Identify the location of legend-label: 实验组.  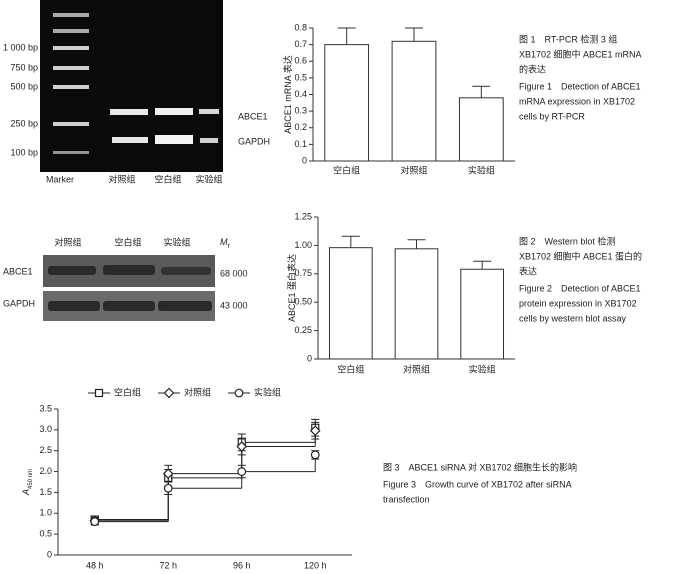
(267, 391).